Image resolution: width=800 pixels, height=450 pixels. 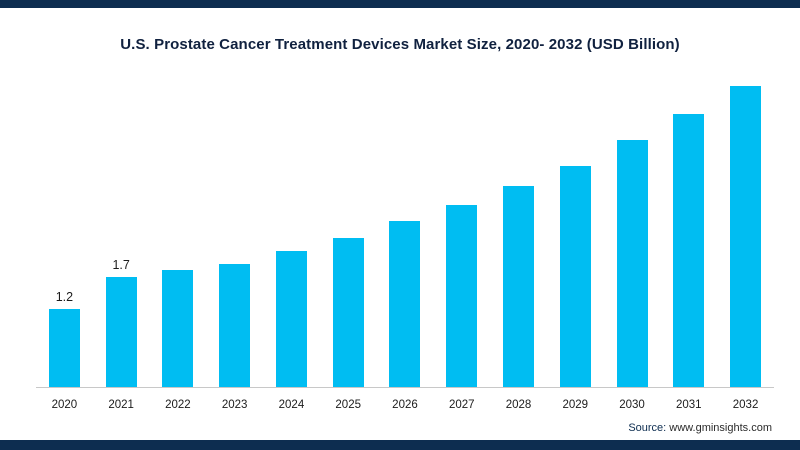 I want to click on x-axis-tick-label: 2023, so click(x=234, y=405).